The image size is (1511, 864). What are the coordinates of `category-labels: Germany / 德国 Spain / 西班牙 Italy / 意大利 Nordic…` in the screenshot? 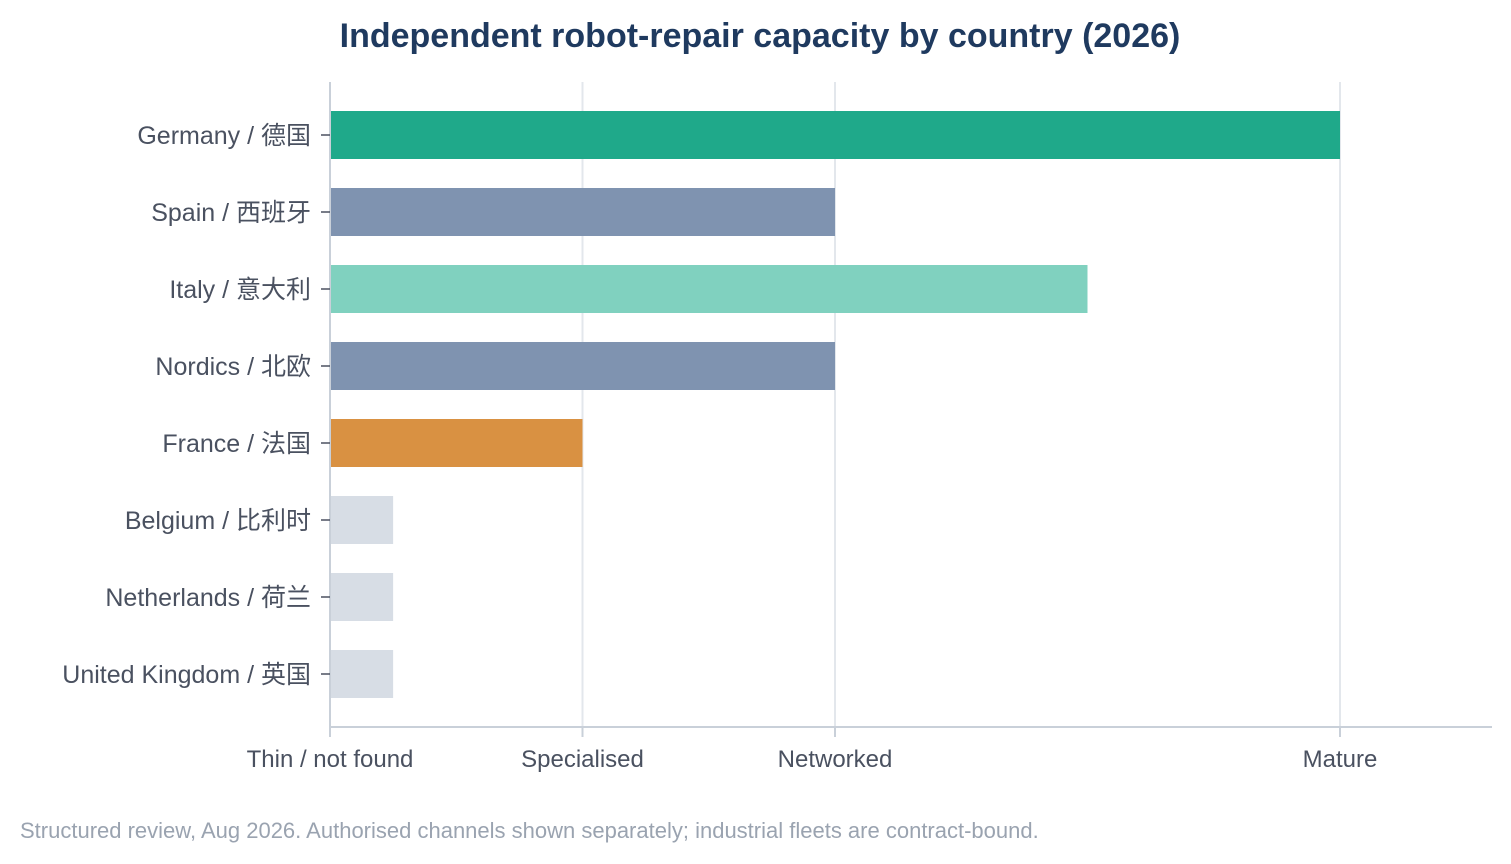 It's located at (186, 405).